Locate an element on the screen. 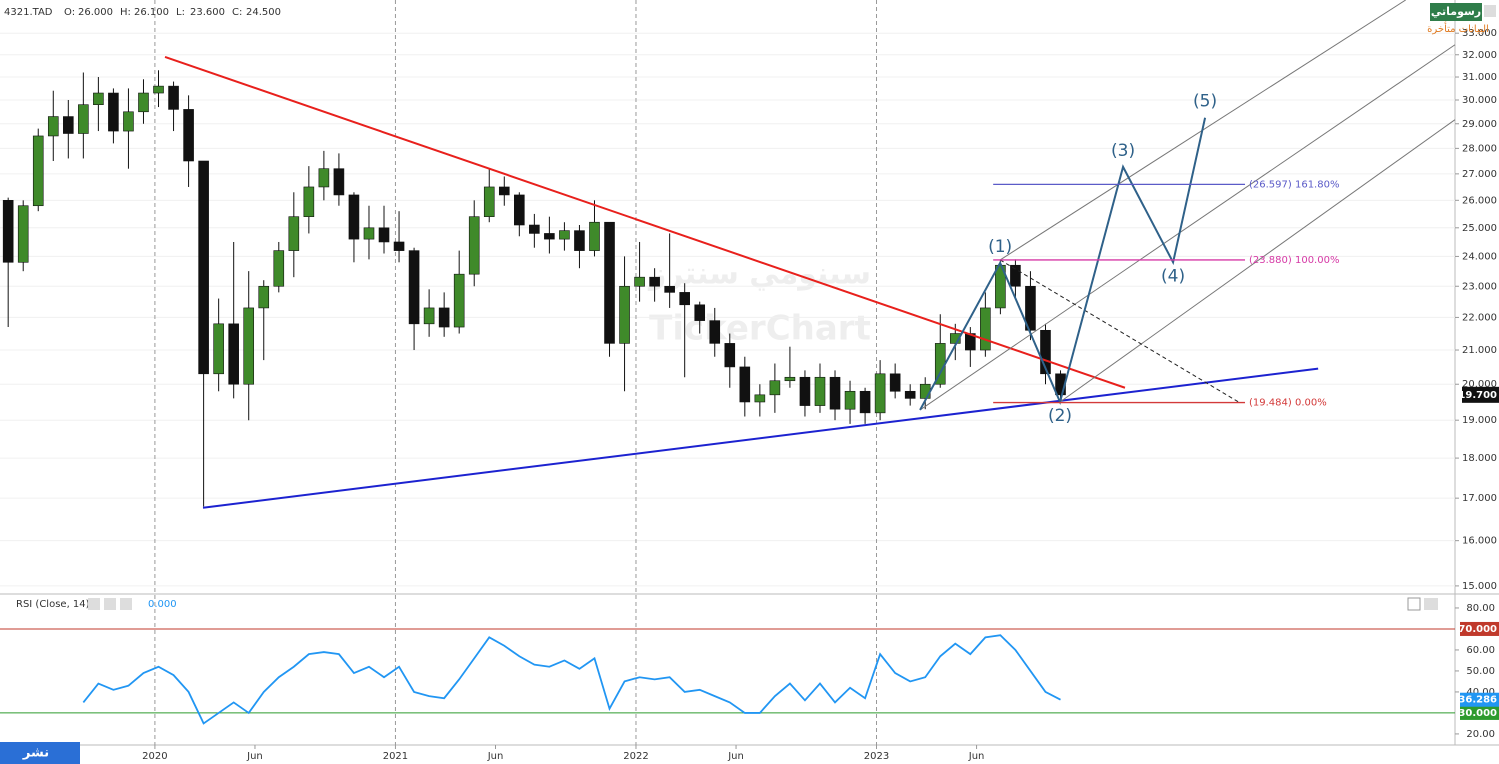 The image size is (1499, 764). y-tick-label: 23.000 is located at coordinates (1479, 286).